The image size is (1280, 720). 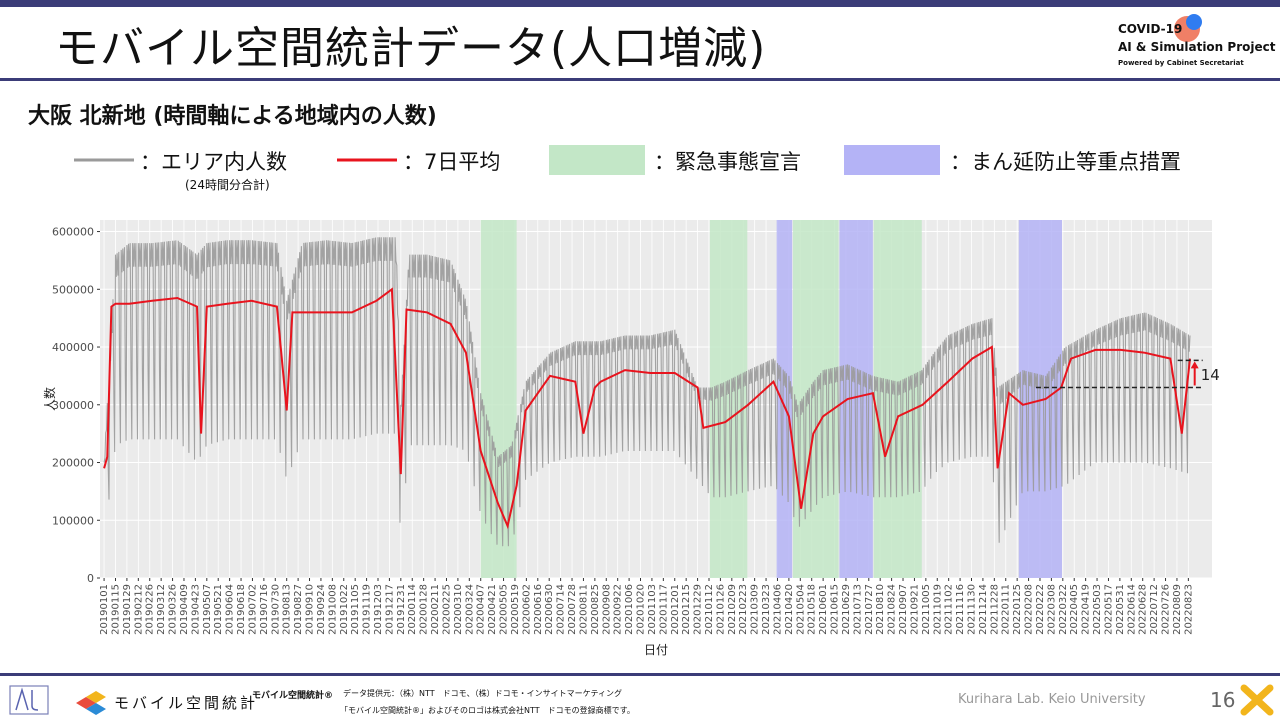 What do you see at coordinates (663, 609) in the screenshot?
I see `x-tick-label: 20201117` at bounding box center [663, 609].